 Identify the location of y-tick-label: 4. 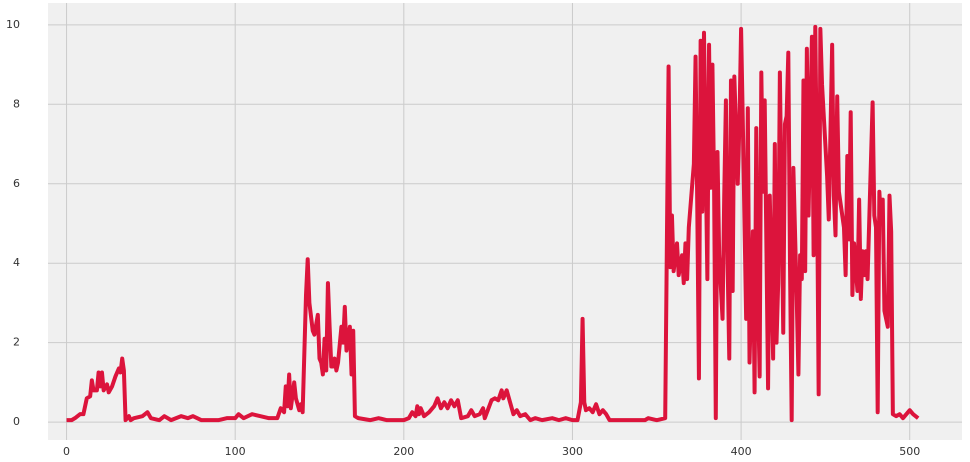
(16, 262).